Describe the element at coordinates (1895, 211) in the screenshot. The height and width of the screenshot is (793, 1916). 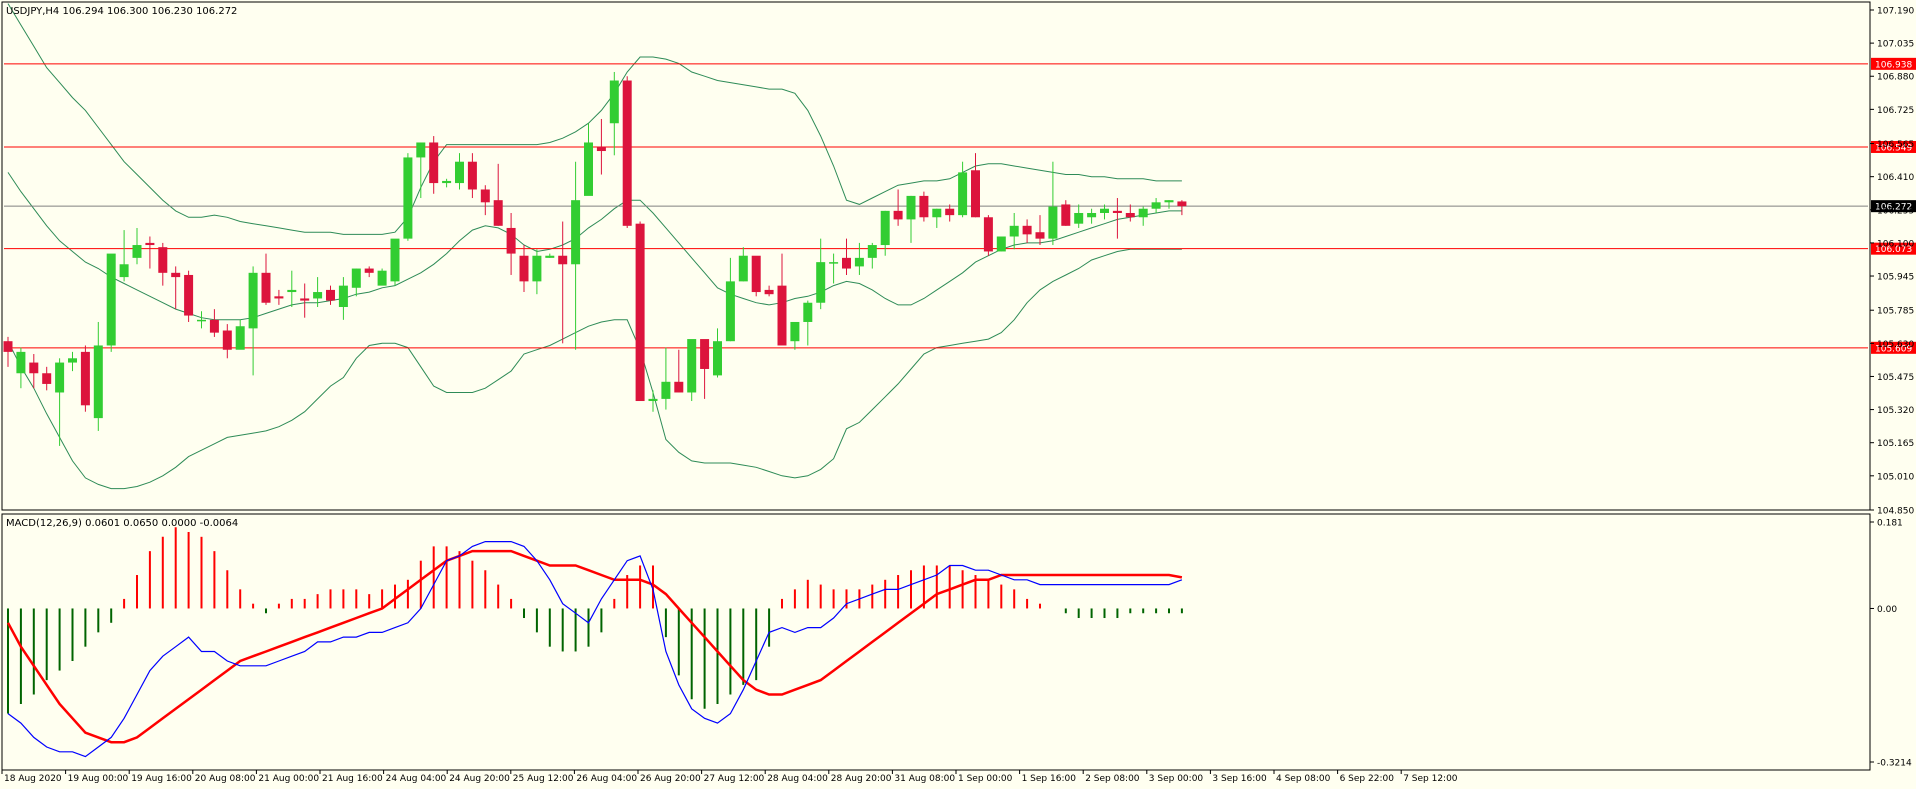
I see `price-tick-label: 106.255` at that location.